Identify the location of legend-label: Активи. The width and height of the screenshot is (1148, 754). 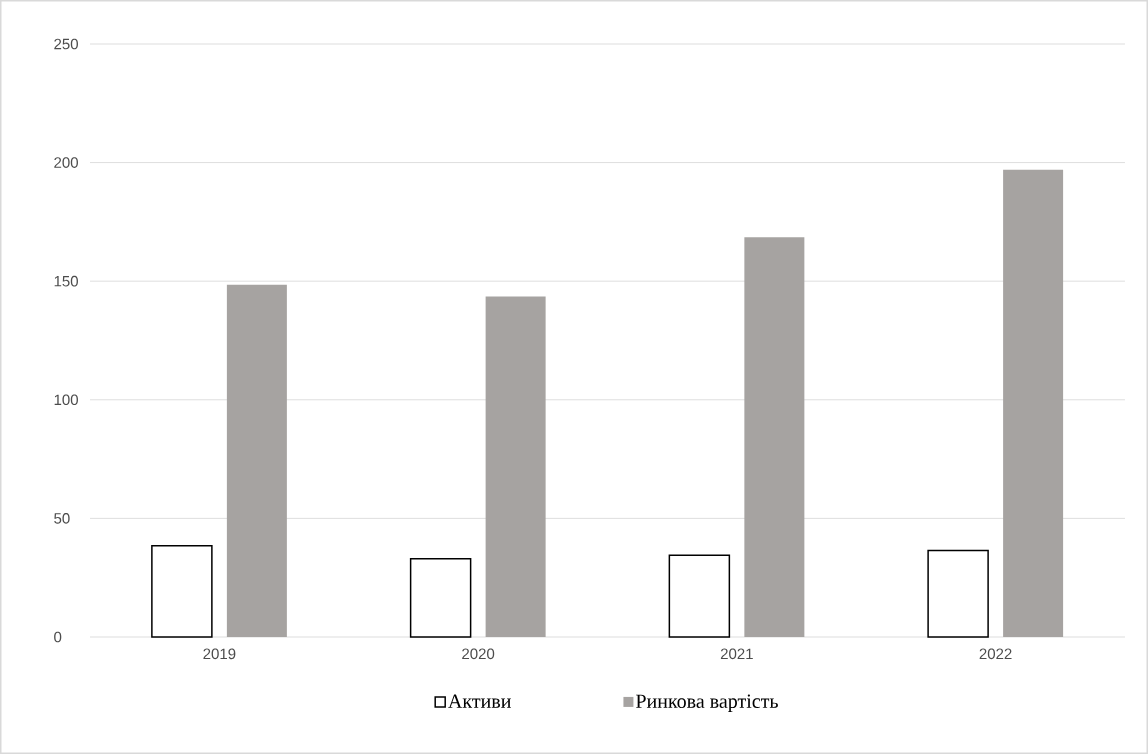
(479, 701).